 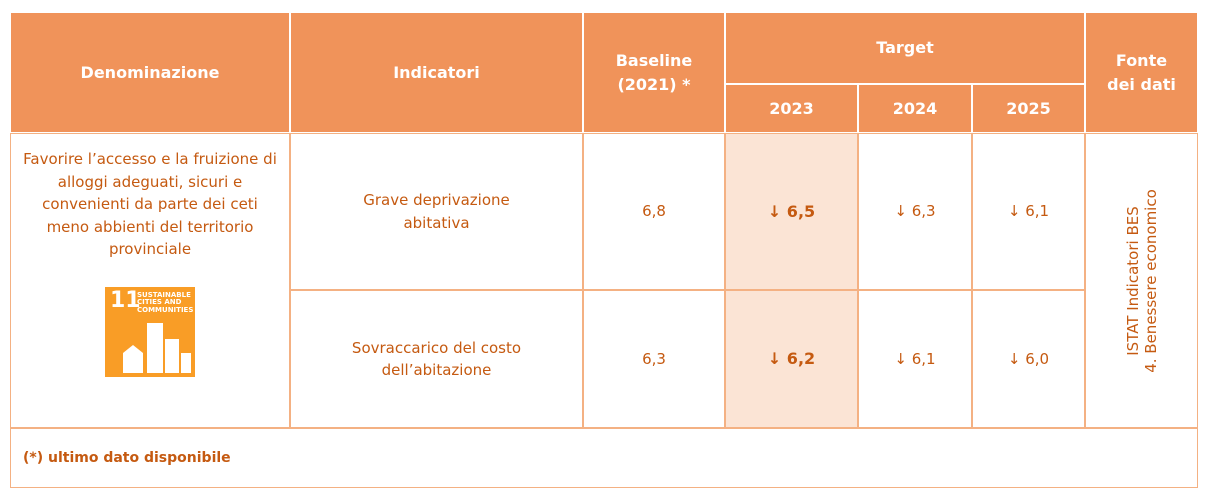 What do you see at coordinates (1132, 280) in the screenshot?
I see `fonte-line: ISTAT Indicatori BES` at bounding box center [1132, 280].